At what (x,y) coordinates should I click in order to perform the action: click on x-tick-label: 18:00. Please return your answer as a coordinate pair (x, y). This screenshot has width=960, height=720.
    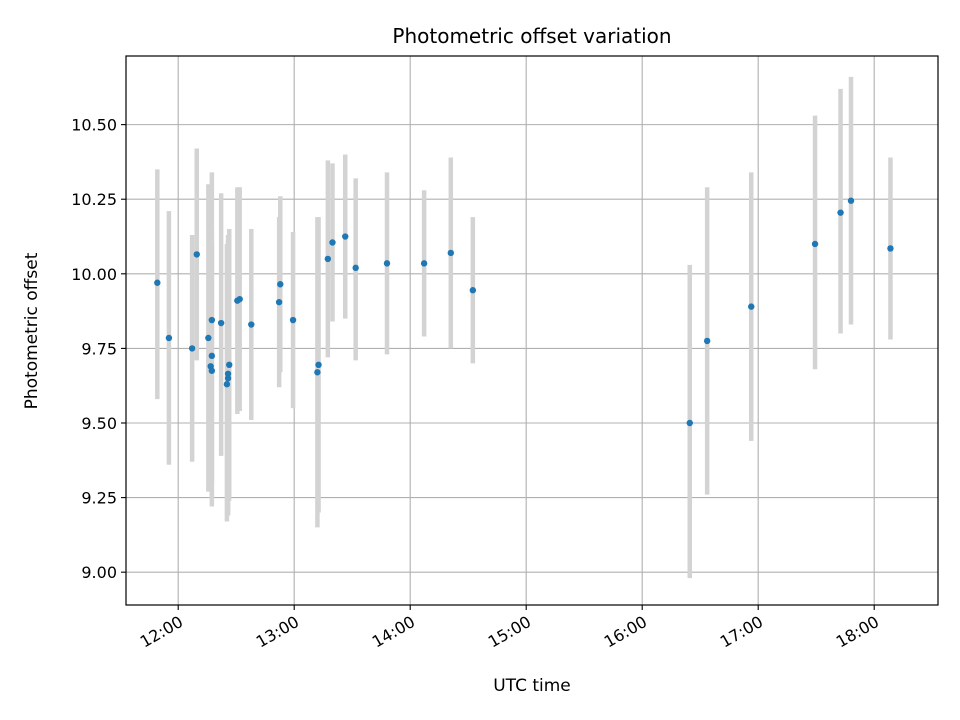
    Looking at the image, I should click on (857, 632).